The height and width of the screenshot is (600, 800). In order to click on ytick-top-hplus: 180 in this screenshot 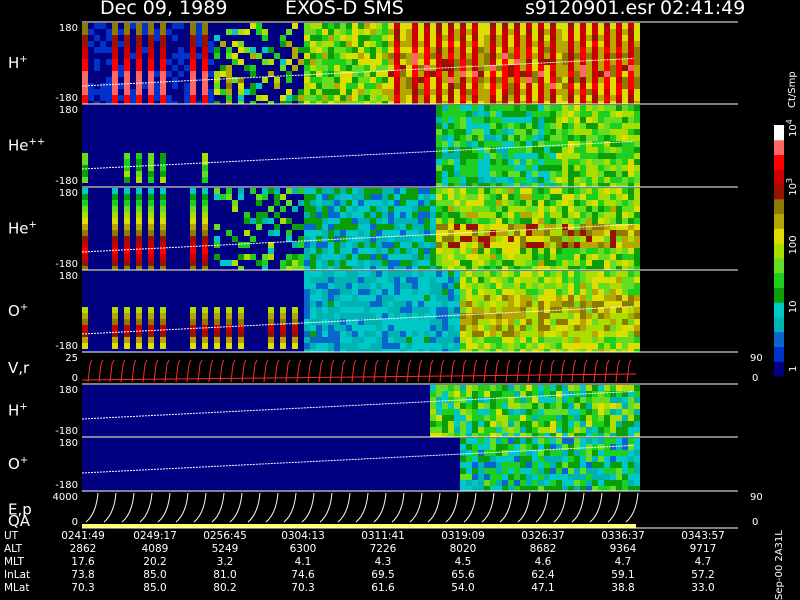, I will do `click(68, 28)`.